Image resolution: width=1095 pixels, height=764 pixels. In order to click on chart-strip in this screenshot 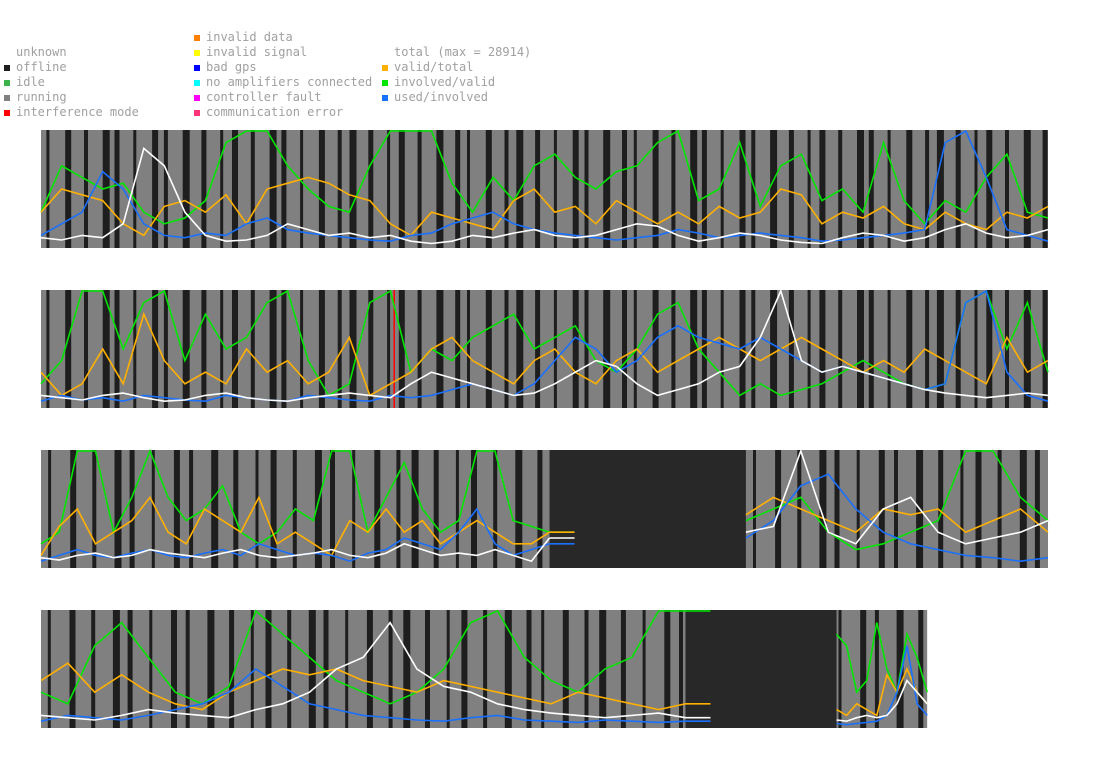, I will do `click(484, 668)`.